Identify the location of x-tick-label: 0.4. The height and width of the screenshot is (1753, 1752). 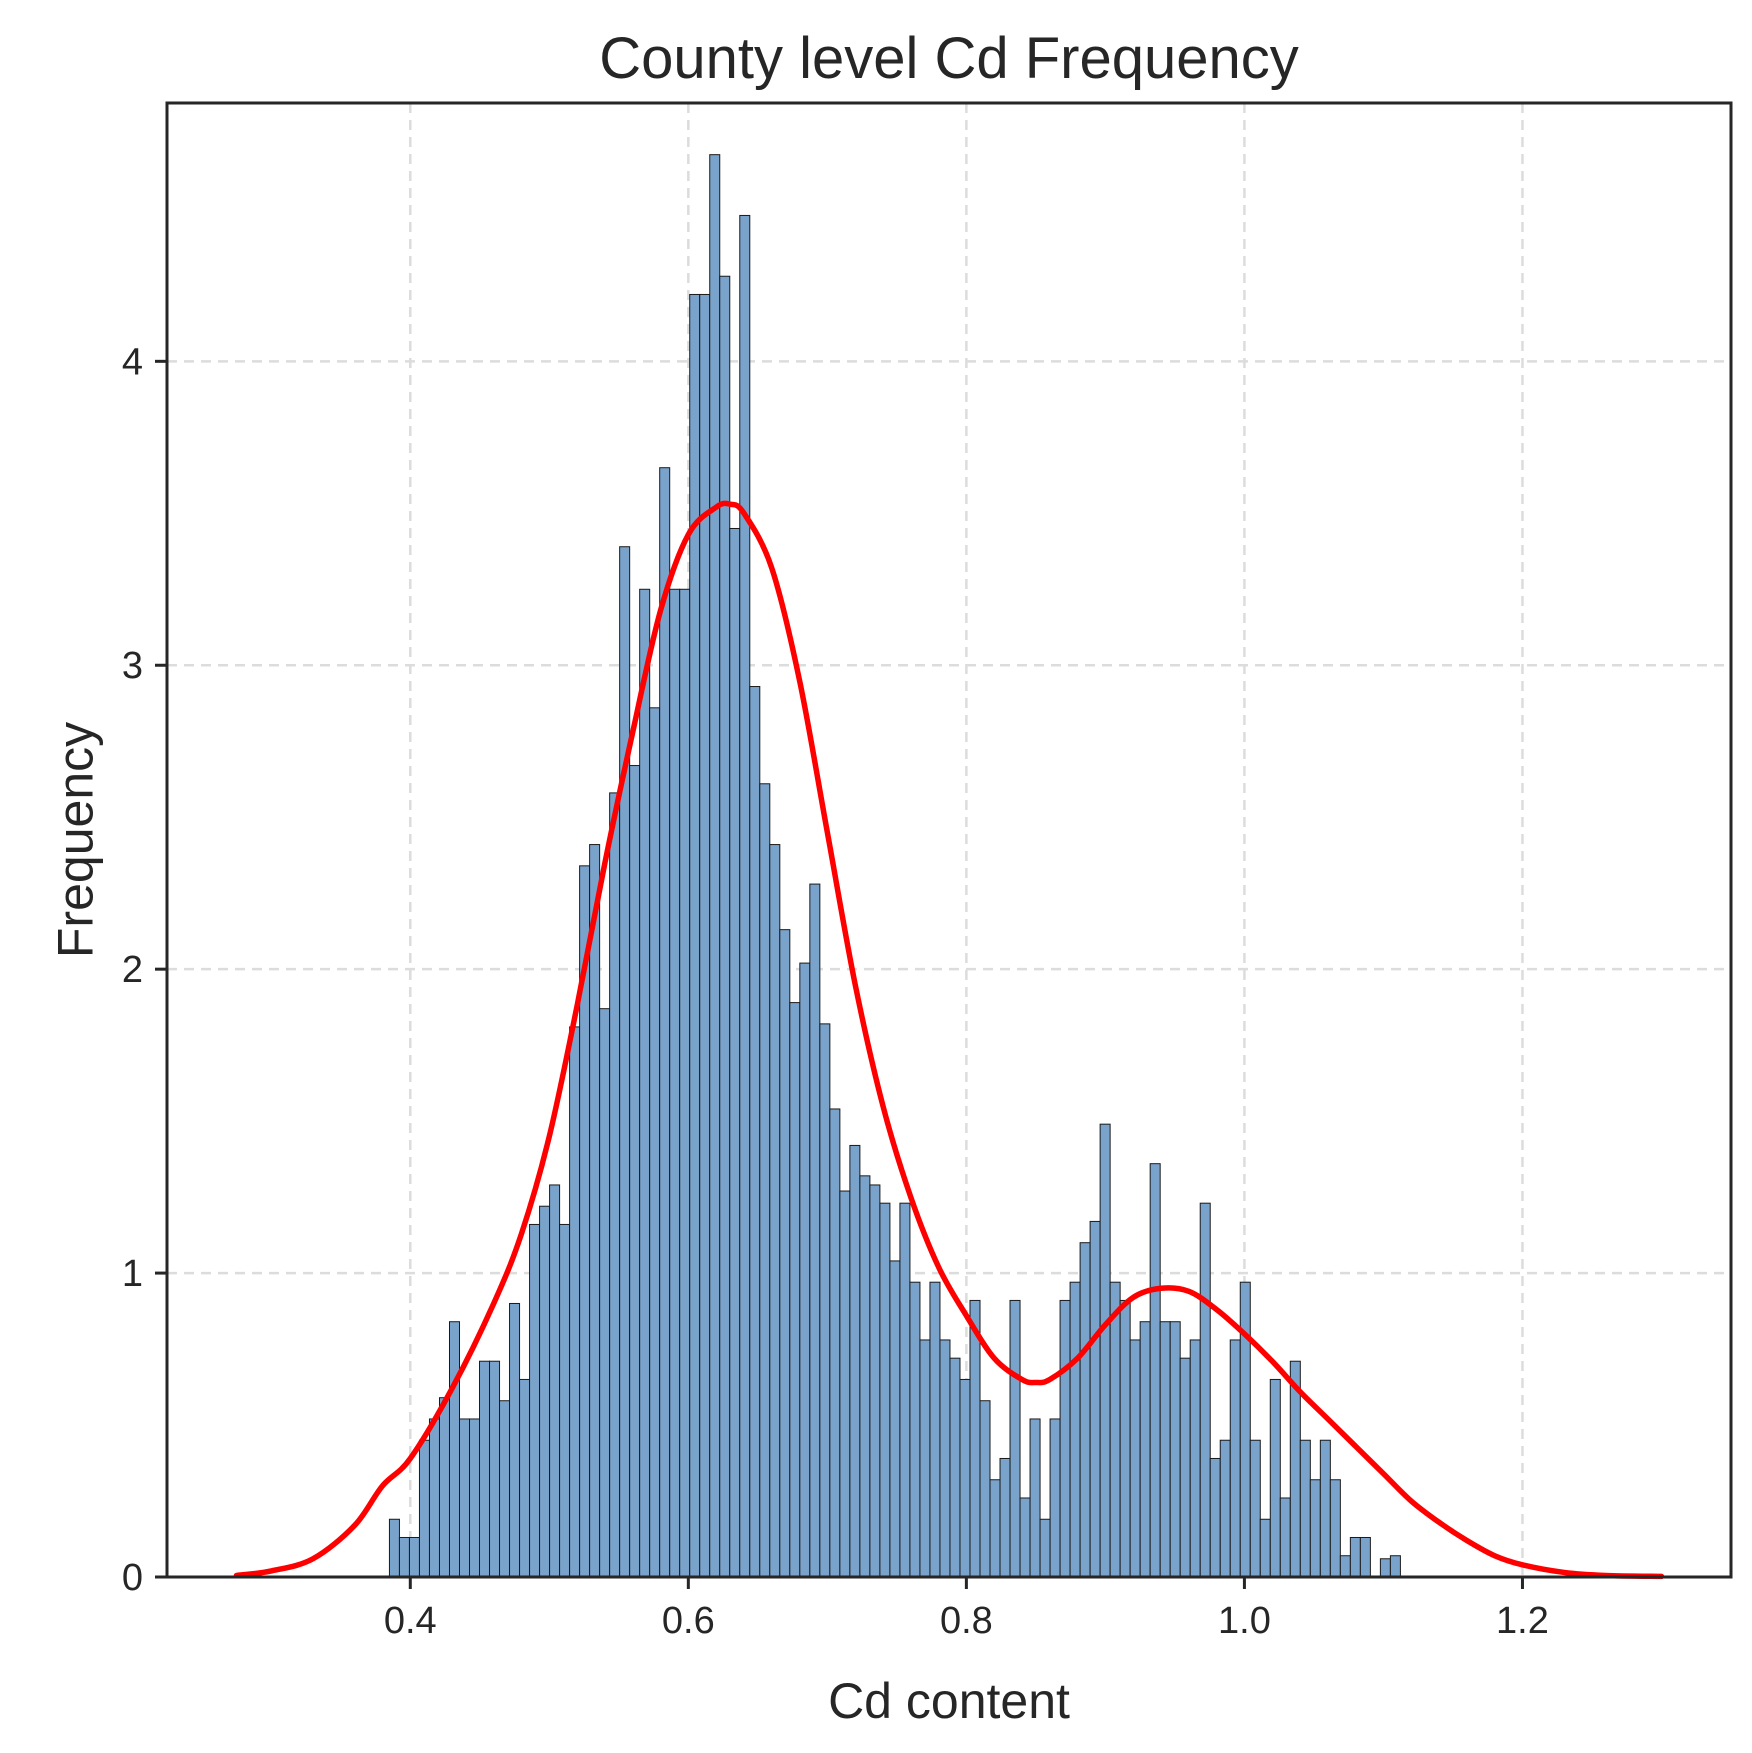
(410, 1621).